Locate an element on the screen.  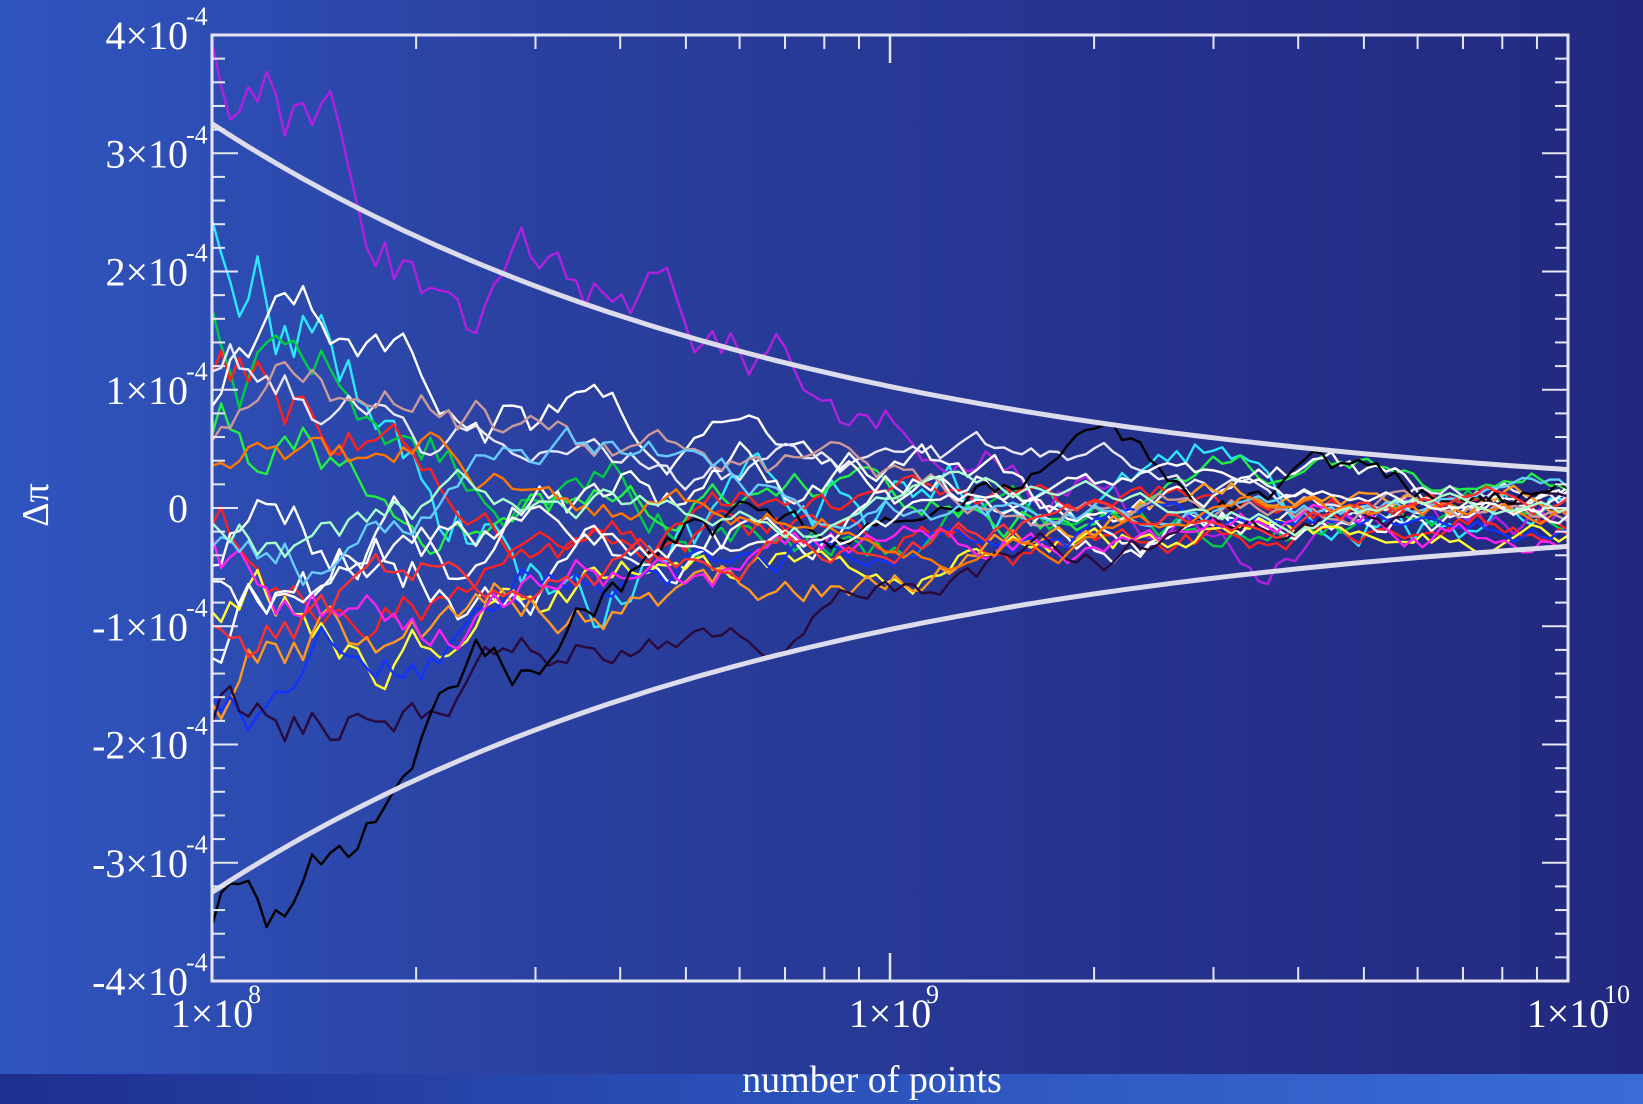
x-axis-label: number of points is located at coordinates (872, 1080).